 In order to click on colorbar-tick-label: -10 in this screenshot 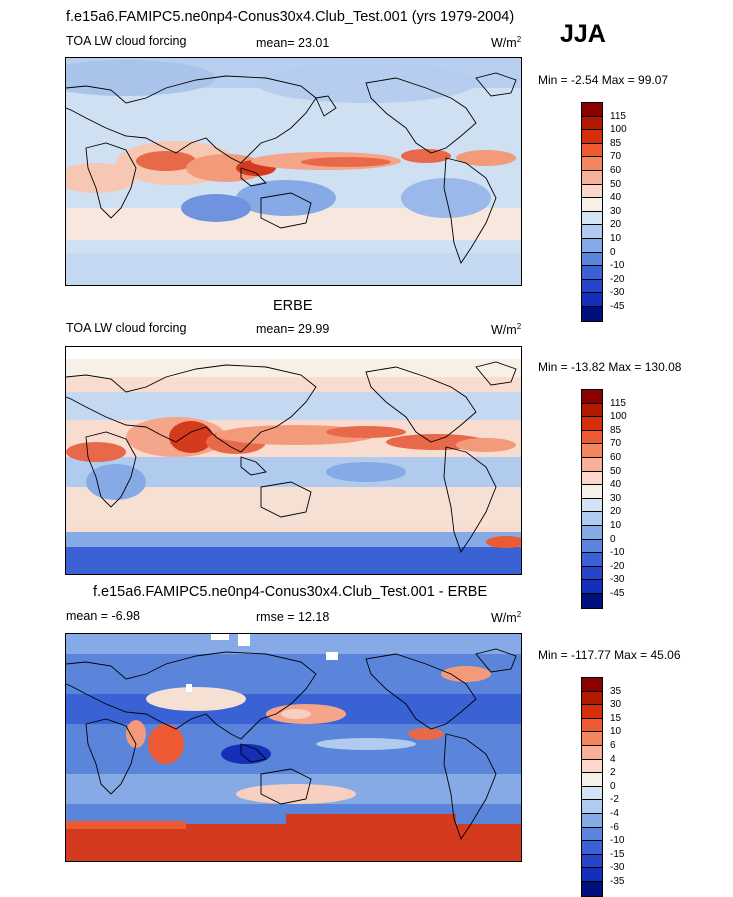, I will do `click(617, 266)`.